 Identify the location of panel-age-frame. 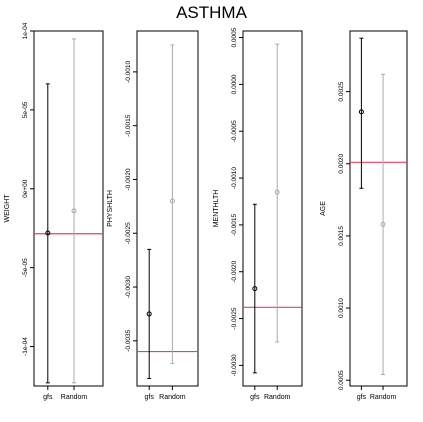
(378, 208).